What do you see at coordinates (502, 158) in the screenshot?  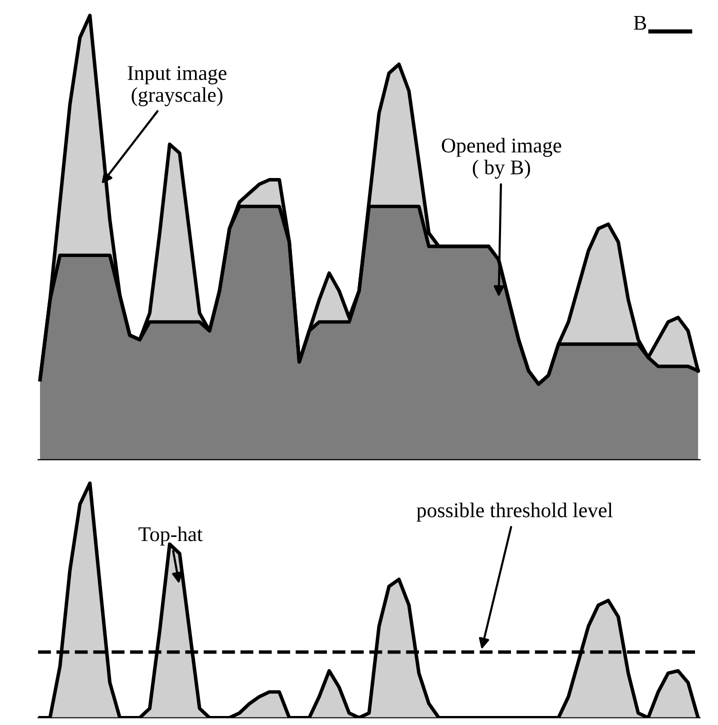 I see `series-label: Opened image ( by B)` at bounding box center [502, 158].